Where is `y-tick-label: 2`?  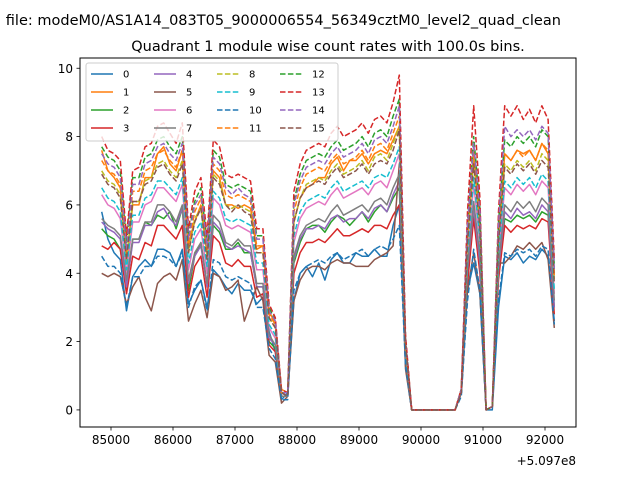
y-tick-label: 2 is located at coordinates (69, 342).